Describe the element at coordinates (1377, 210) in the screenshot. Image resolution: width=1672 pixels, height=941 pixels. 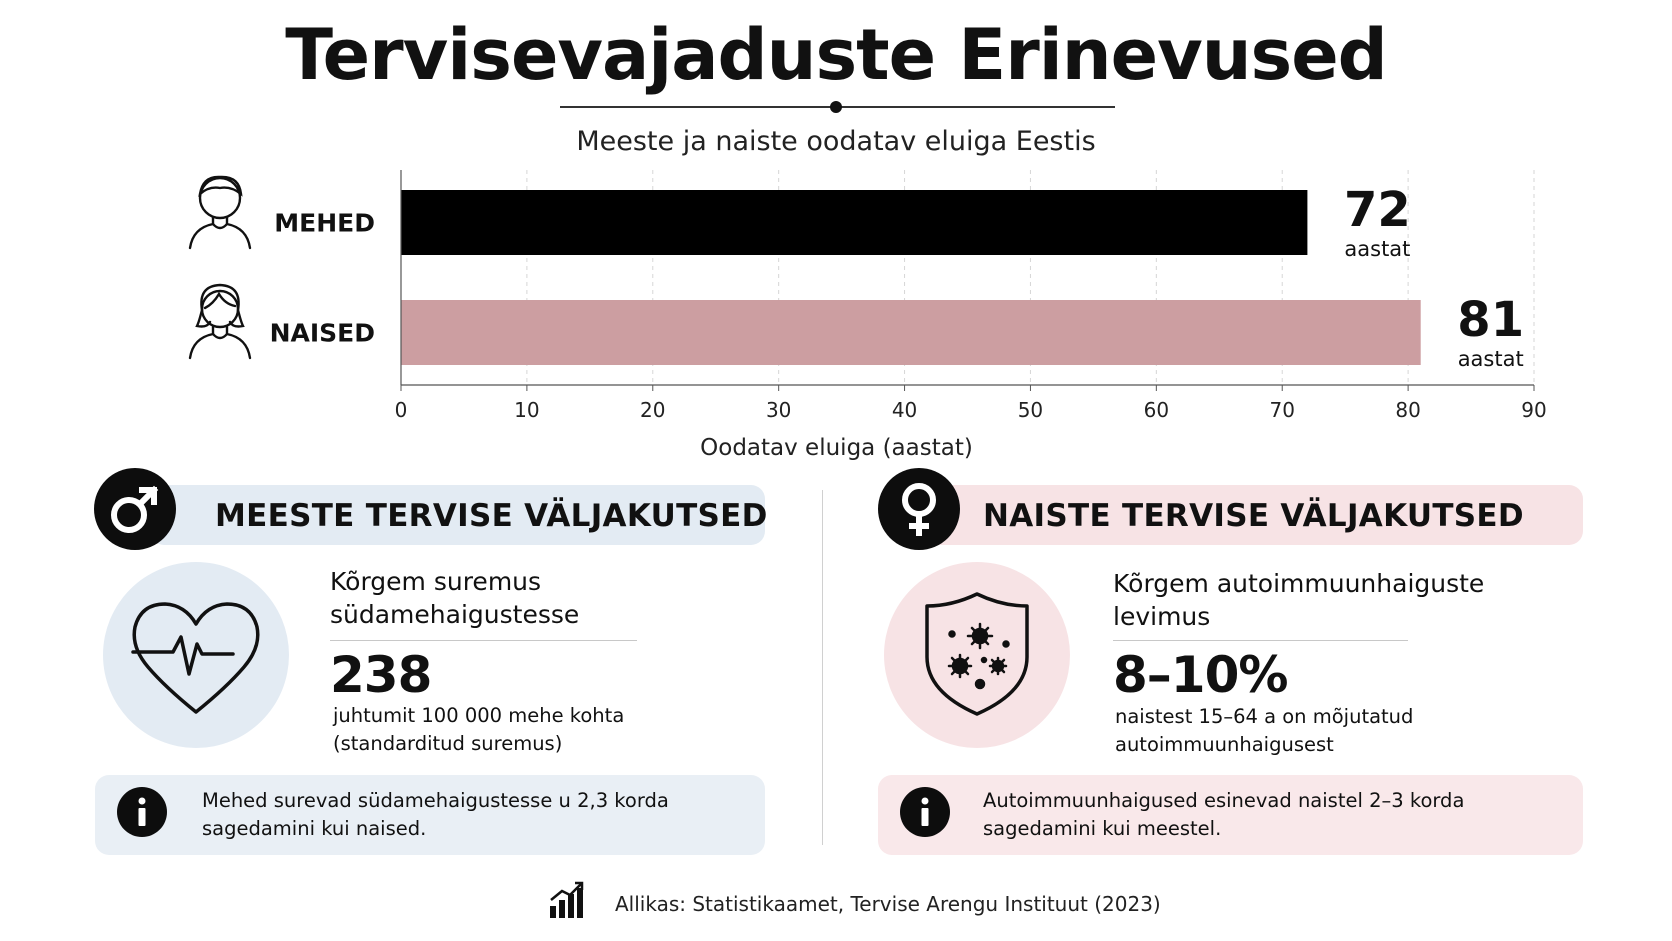
I see `data-label: 72` at that location.